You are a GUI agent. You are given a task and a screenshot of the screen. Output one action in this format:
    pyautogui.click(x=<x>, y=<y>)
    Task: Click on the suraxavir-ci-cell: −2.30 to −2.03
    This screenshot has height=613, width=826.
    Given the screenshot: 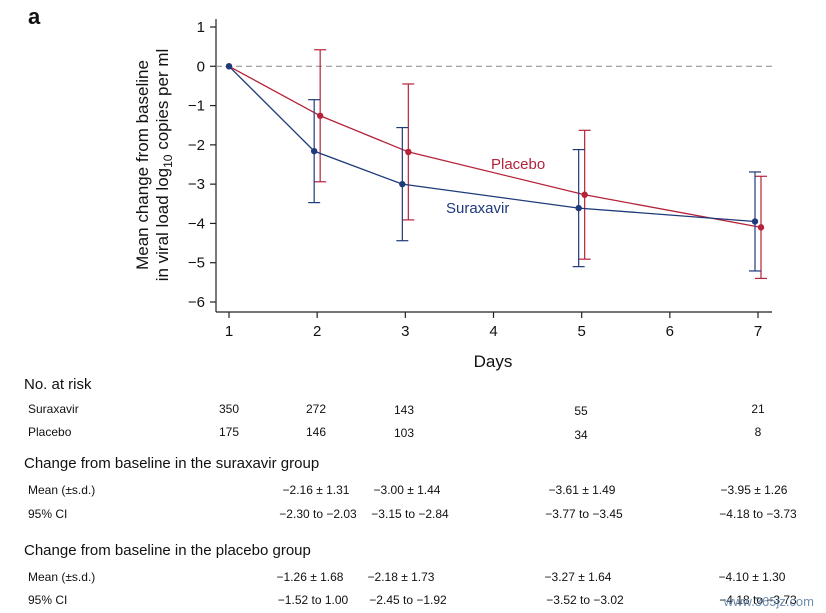 What is the action you would take?
    pyautogui.click(x=318, y=514)
    